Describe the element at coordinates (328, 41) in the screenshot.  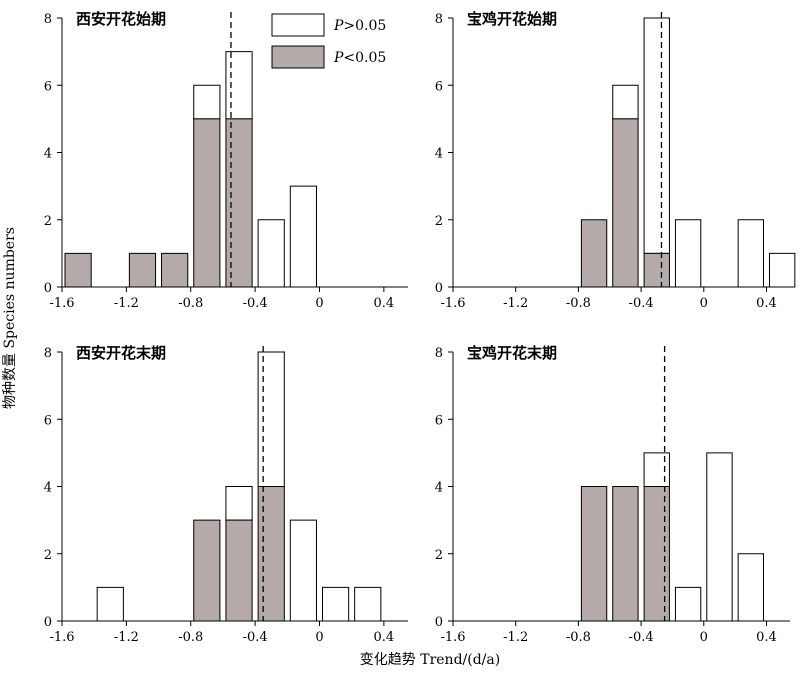
I see `legend: P>0.05 P<0.05` at that location.